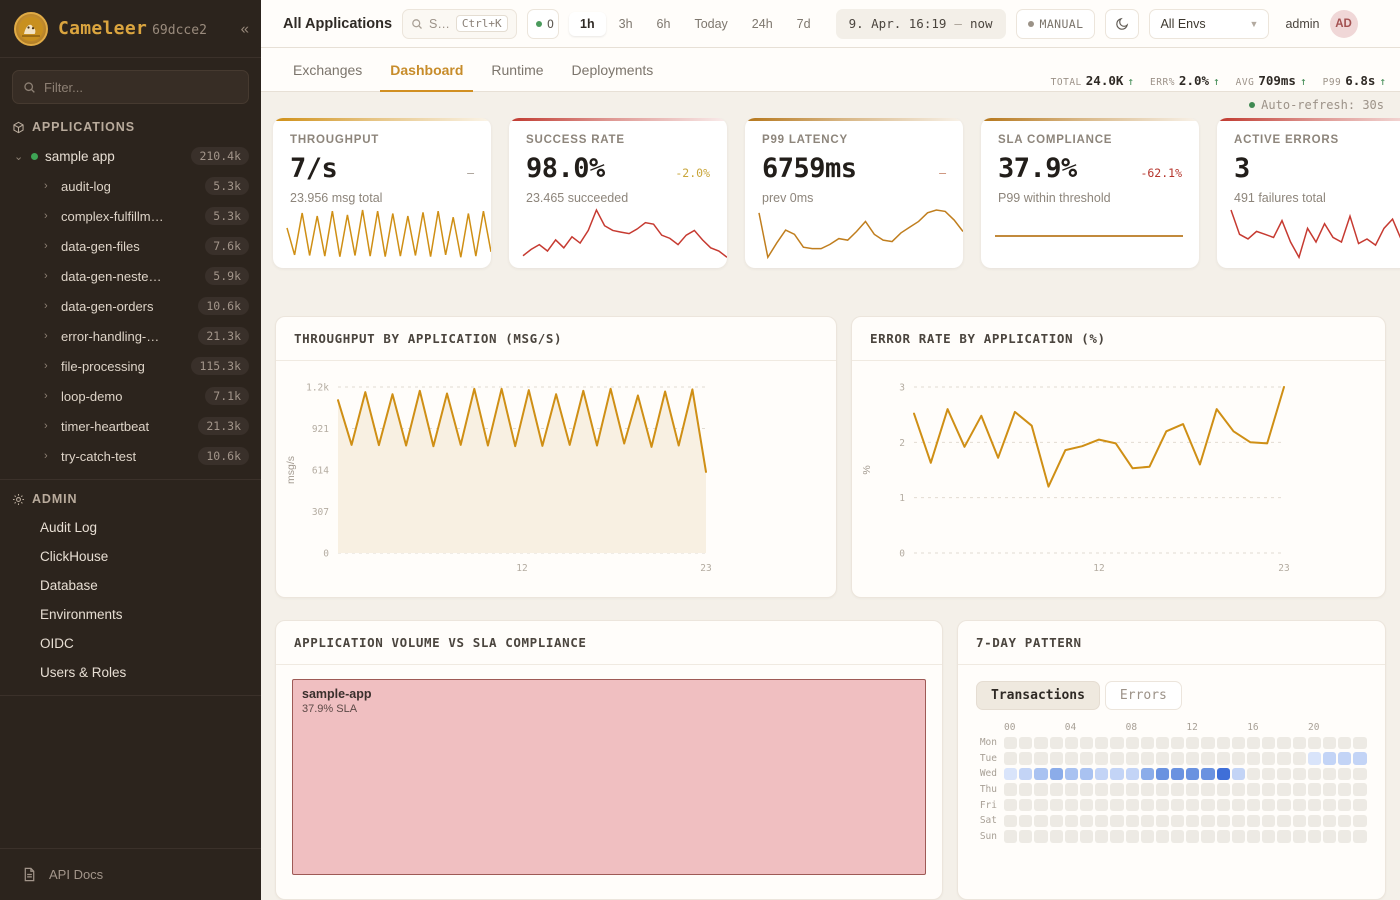  What do you see at coordinates (460, 23) in the screenshot?
I see `search-box: S… Ctrl+K` at bounding box center [460, 23].